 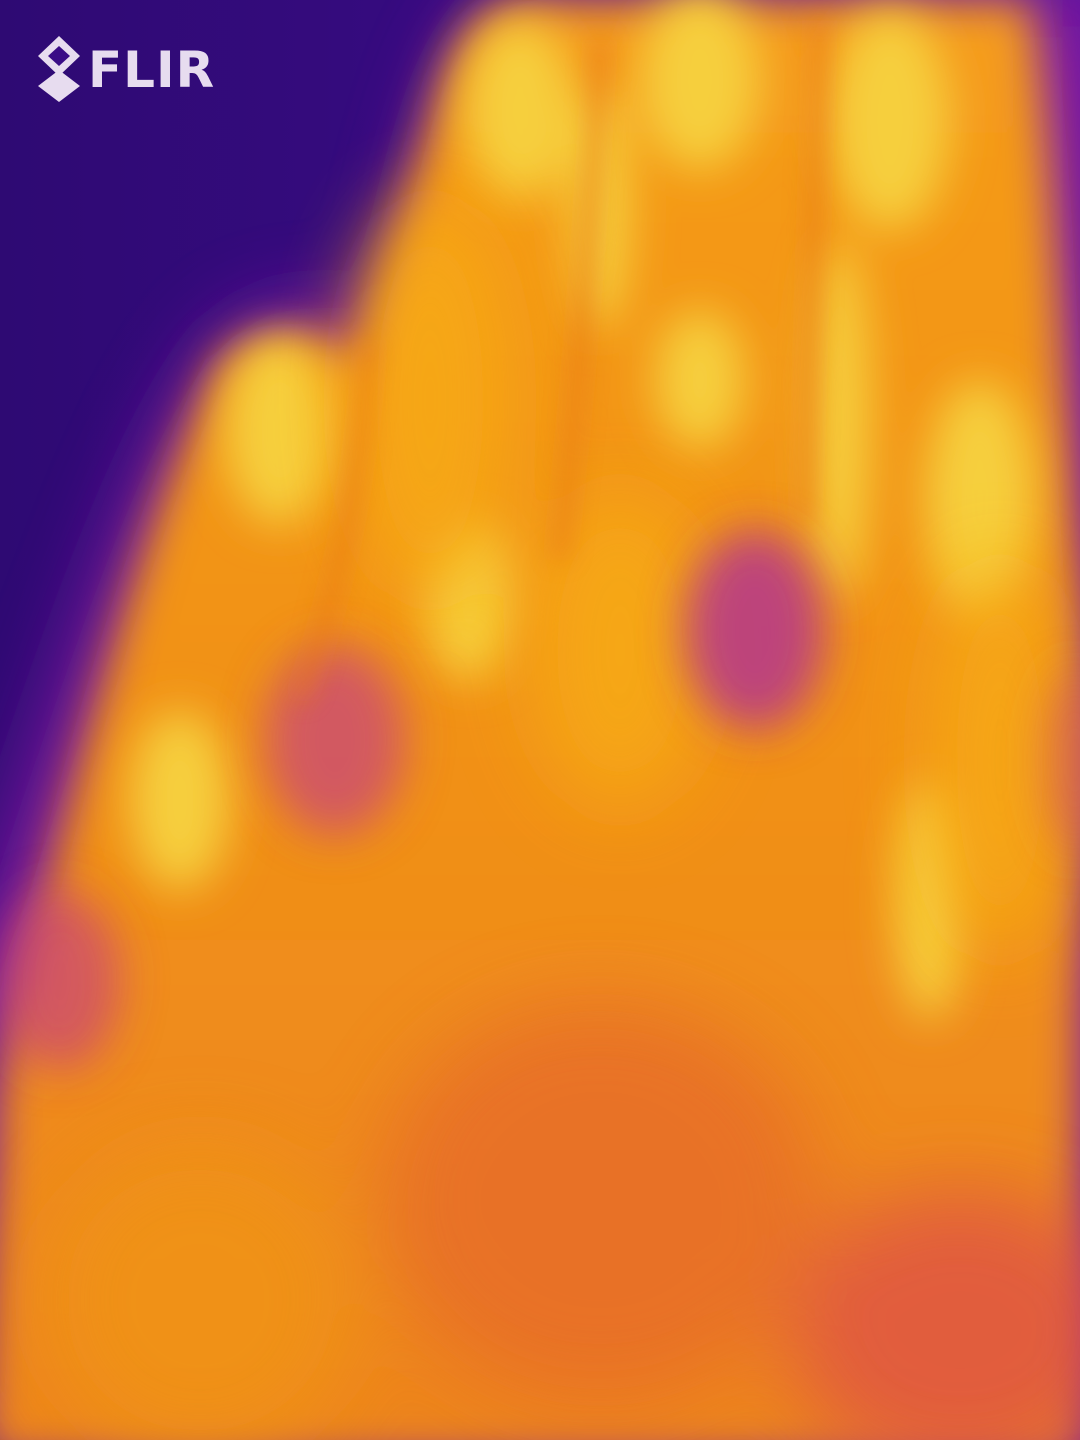 I want to click on index-finger-tip, so click(x=890, y=120).